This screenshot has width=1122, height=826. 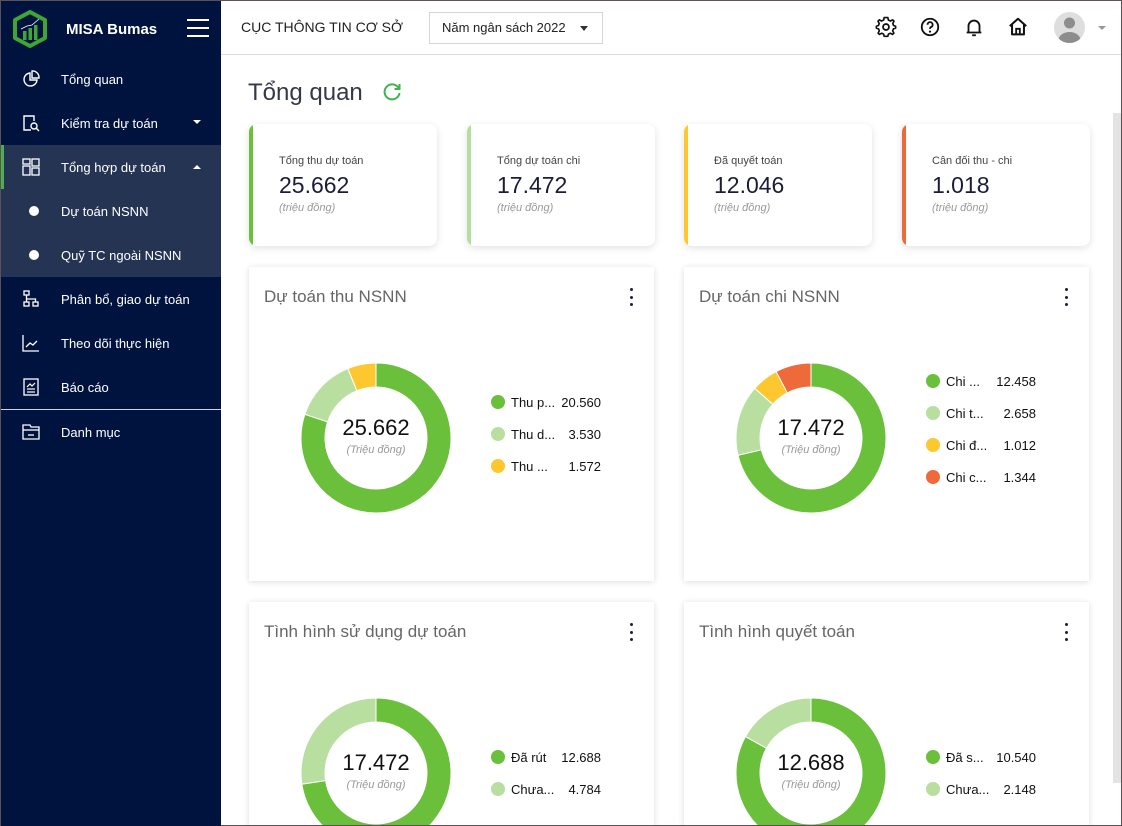 I want to click on legend-item: Thu p... 20.560, so click(x=546, y=402).